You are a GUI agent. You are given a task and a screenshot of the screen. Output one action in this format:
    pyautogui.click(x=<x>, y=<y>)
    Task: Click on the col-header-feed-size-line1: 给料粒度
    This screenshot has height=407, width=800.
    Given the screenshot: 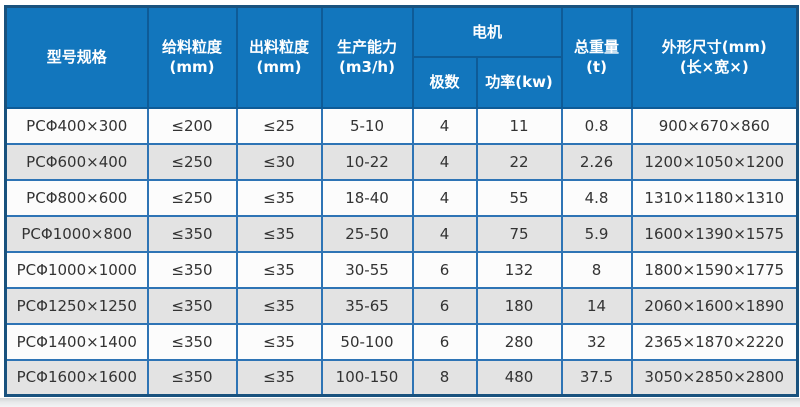 What is the action you would take?
    pyautogui.click(x=191, y=47)
    